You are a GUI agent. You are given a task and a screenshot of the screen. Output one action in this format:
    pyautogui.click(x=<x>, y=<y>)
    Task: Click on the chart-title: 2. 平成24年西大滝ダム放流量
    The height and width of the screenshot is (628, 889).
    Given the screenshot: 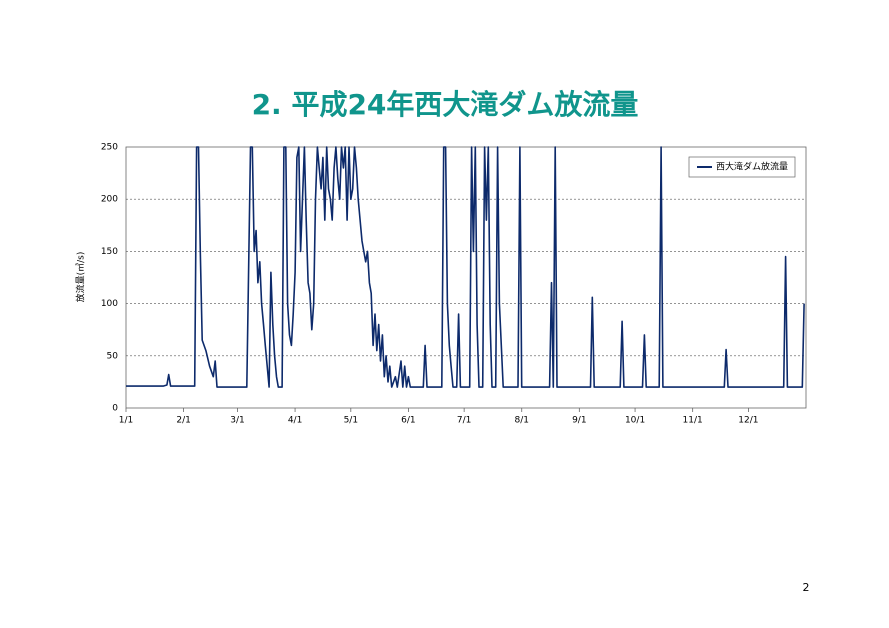 What is the action you would take?
    pyautogui.click(x=445, y=104)
    